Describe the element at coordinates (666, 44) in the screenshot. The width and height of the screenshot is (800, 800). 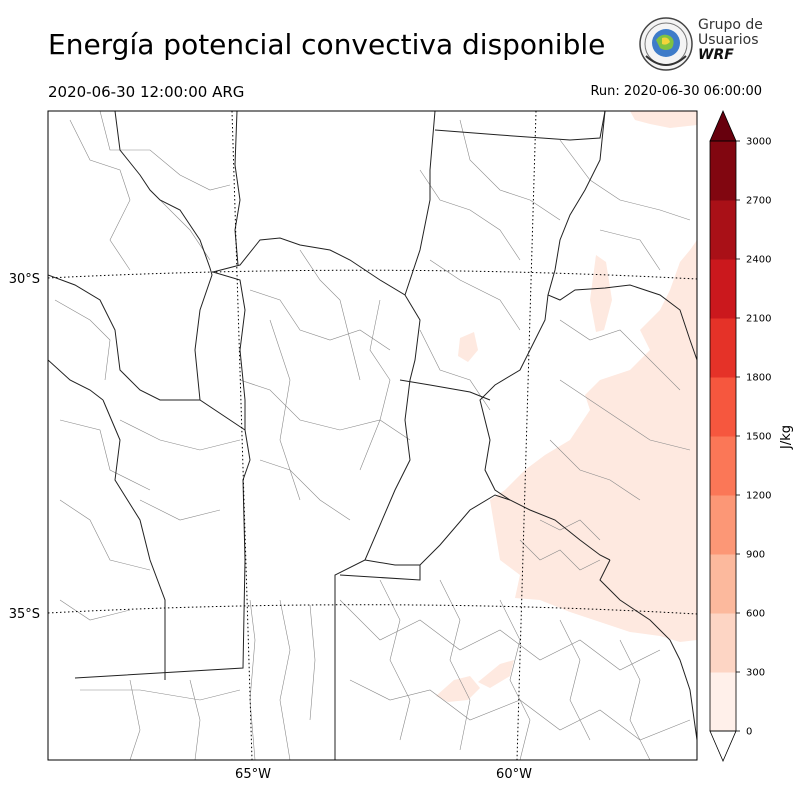
I see `wrf-seal-icon` at that location.